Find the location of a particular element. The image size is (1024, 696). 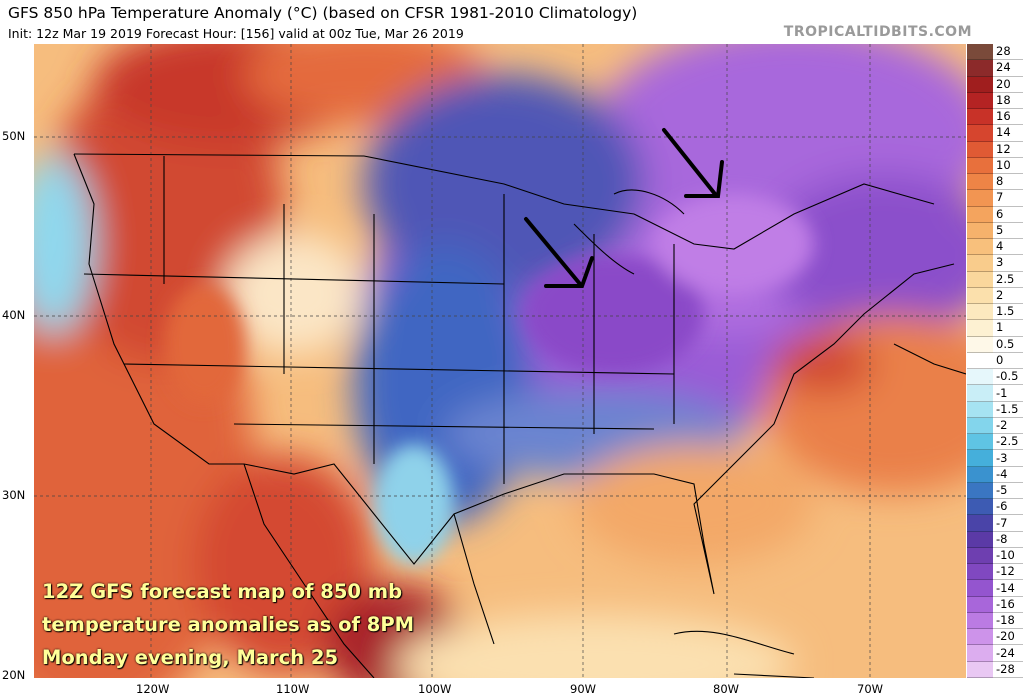

colorbar-label: 1 is located at coordinates (1000, 327).